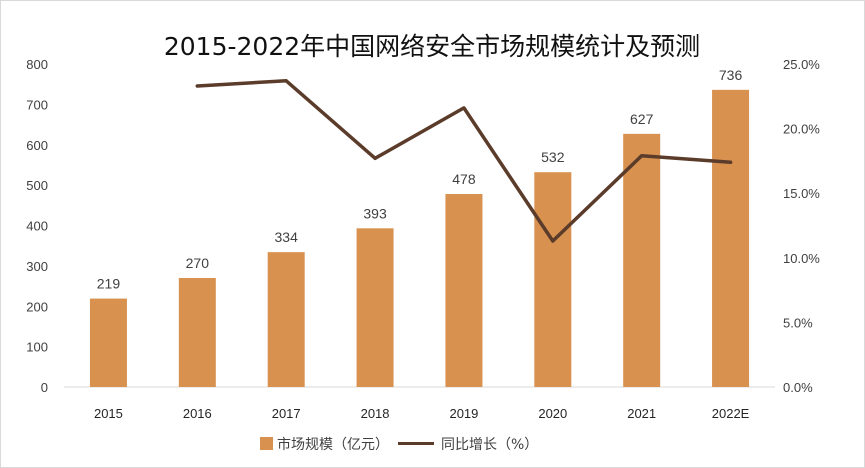 This screenshot has height=468, width=865. Describe the element at coordinates (287, 237) in the screenshot. I see `bar-data-label: 334` at that location.